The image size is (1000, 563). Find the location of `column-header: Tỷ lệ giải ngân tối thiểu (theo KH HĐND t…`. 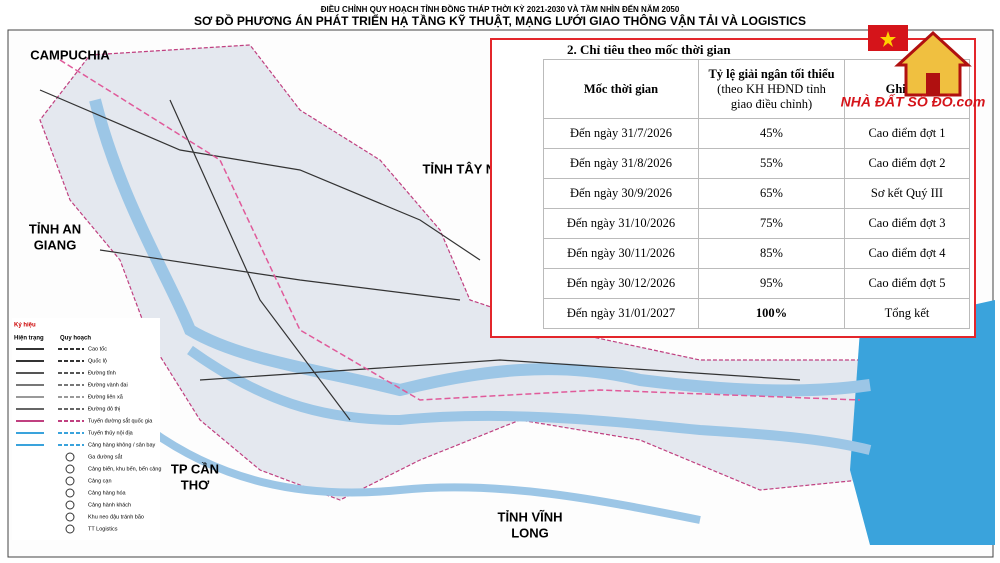

column-header: Tỷ lệ giải ngân tối thiểu (theo KH HĐND t… is located at coordinates (771, 89).